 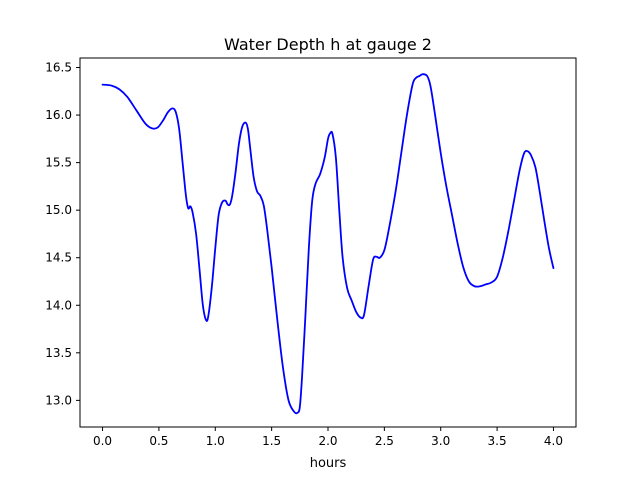 I want to click on y-tick-label: 16.0, so click(x=58, y=115).